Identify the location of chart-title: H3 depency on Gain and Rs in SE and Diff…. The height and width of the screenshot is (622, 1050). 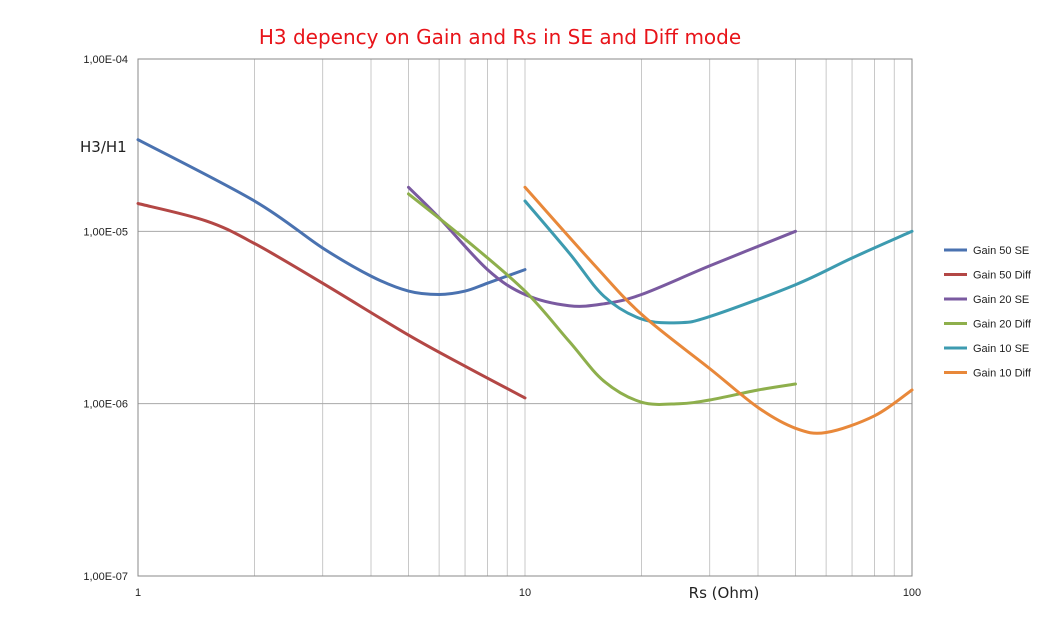
(500, 37).